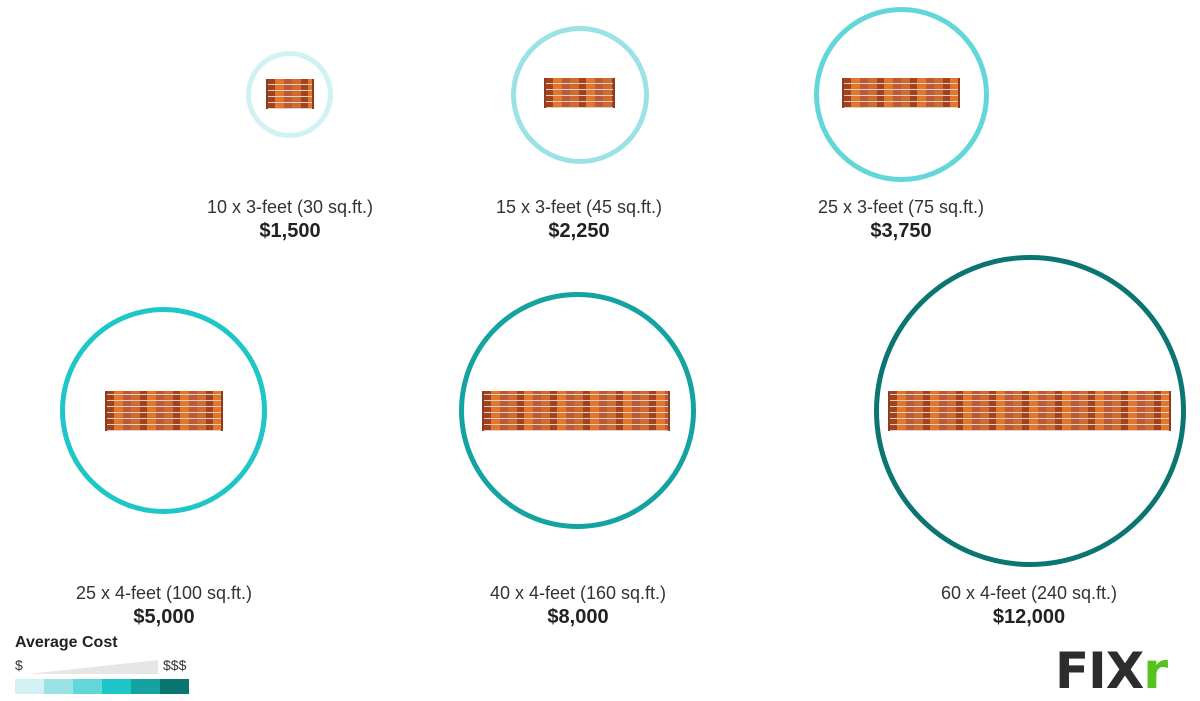  I want to click on logo-accent-text: r, so click(1155, 671).